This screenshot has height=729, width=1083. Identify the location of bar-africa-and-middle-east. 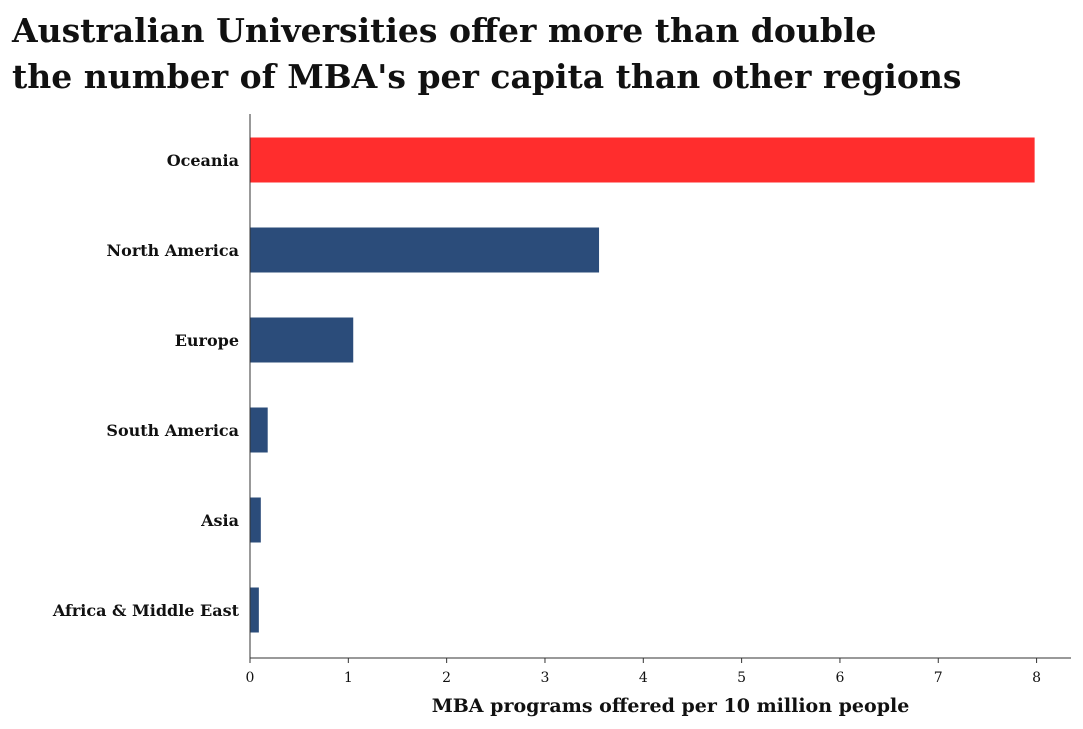
(254, 610).